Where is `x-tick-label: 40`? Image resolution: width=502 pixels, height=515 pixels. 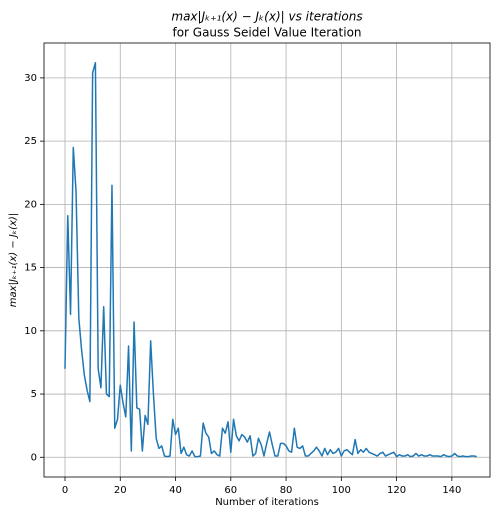
x-tick-label: 40 is located at coordinates (175, 490).